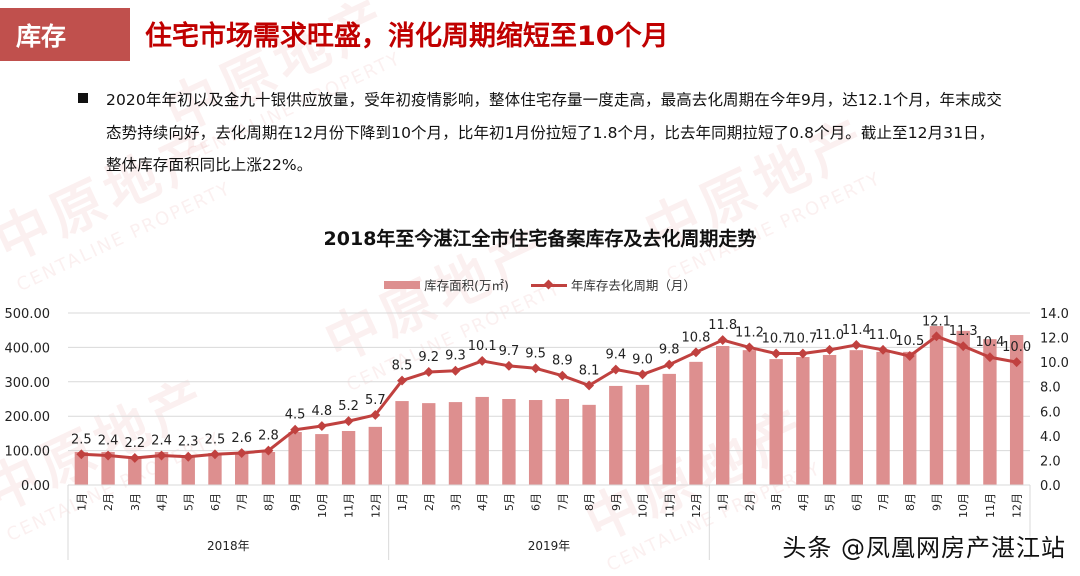 The height and width of the screenshot is (576, 1080). What do you see at coordinates (268, 436) in the screenshot?
I see `data-label: 2.8` at bounding box center [268, 436].